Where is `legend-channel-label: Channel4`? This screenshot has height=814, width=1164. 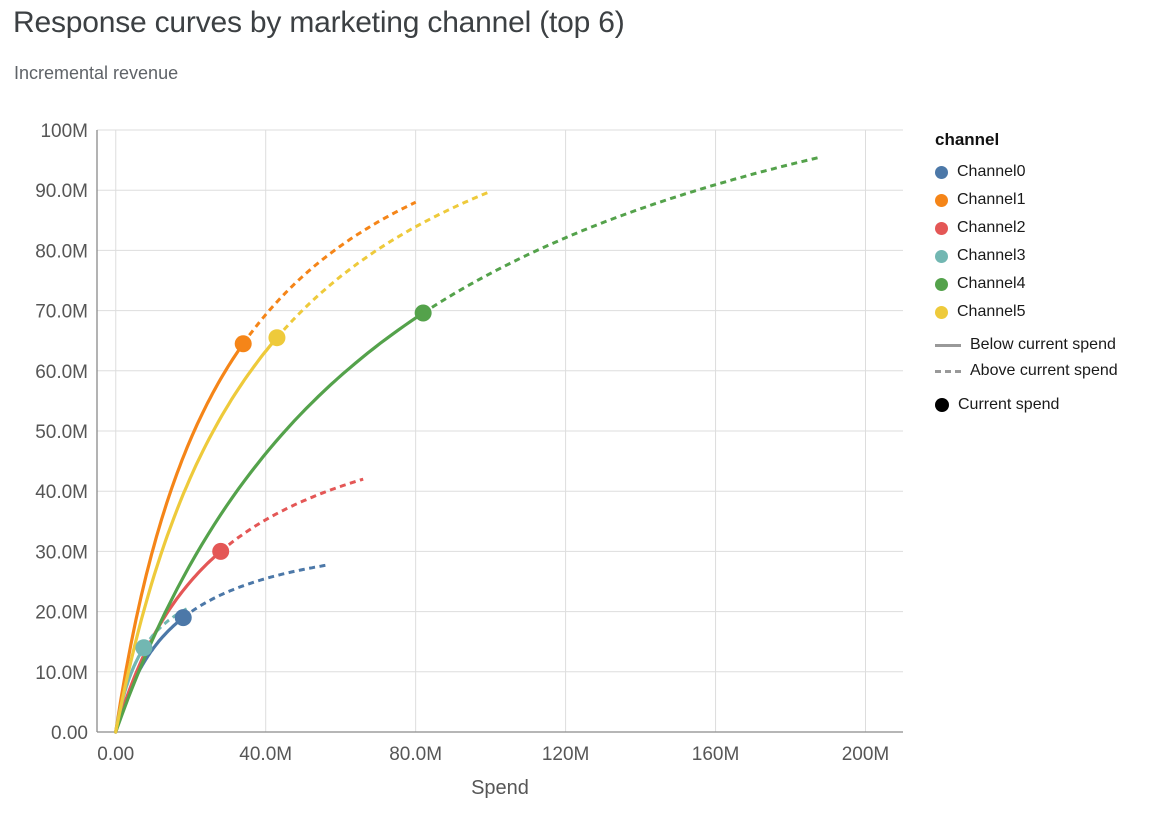 legend-channel-label: Channel4 is located at coordinates (991, 283).